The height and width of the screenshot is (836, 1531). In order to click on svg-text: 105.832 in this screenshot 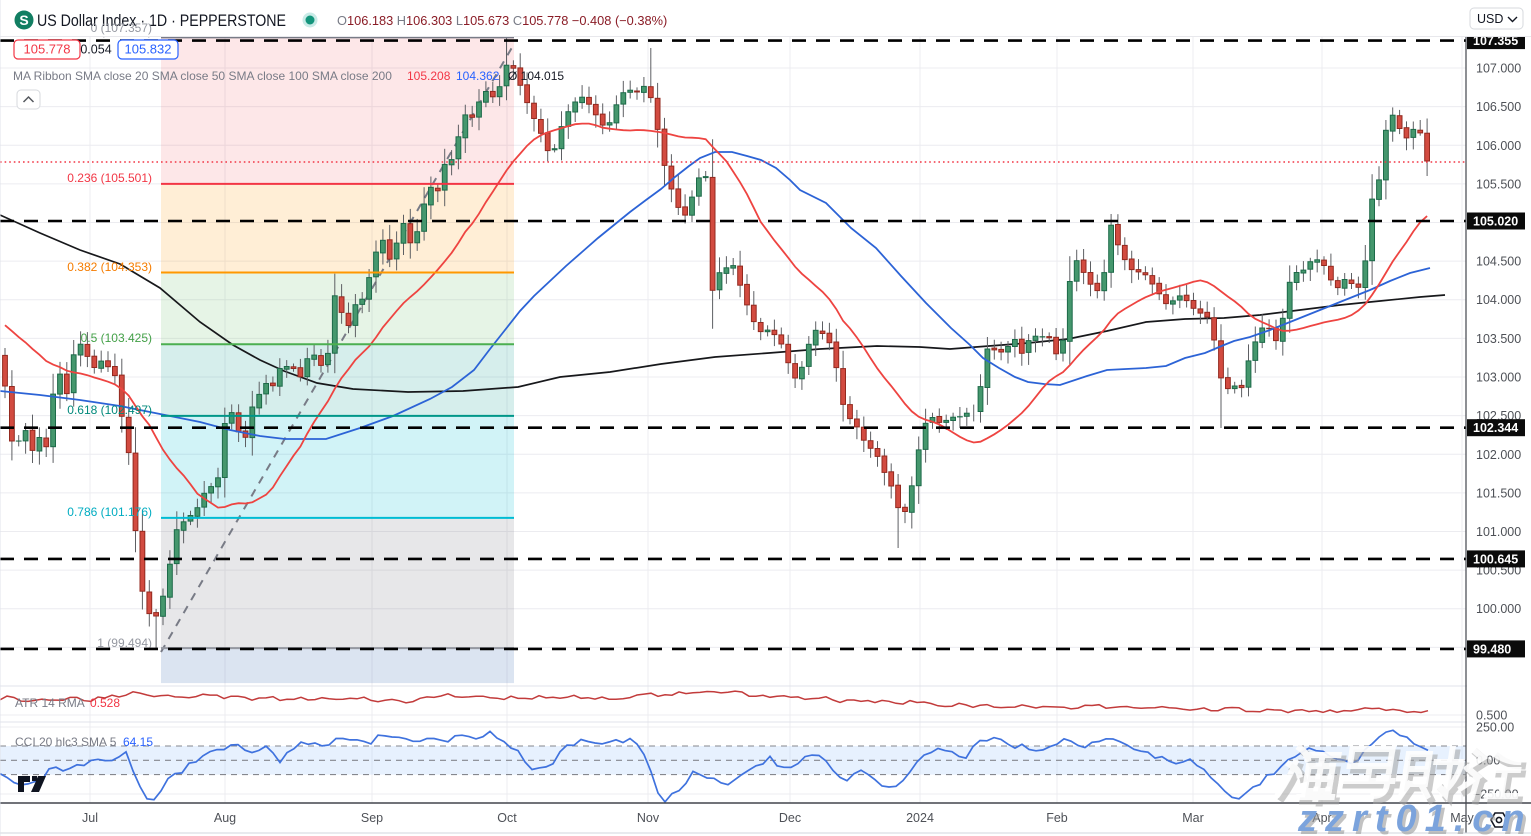, I will do `click(148, 49)`.